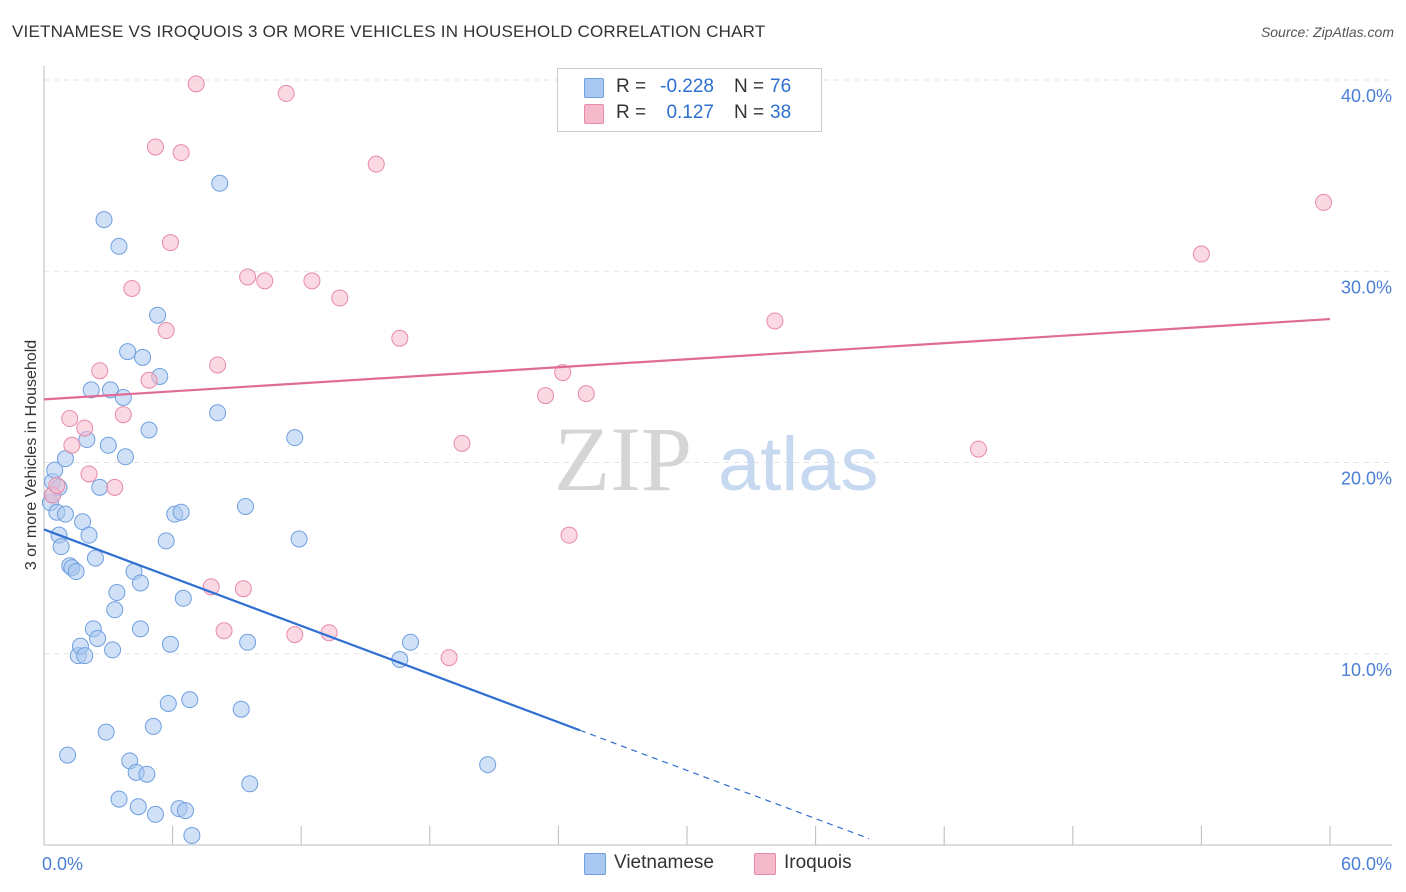 This screenshot has width=1406, height=892. I want to click on y-tick-label: 30.0%, so click(1366, 287).